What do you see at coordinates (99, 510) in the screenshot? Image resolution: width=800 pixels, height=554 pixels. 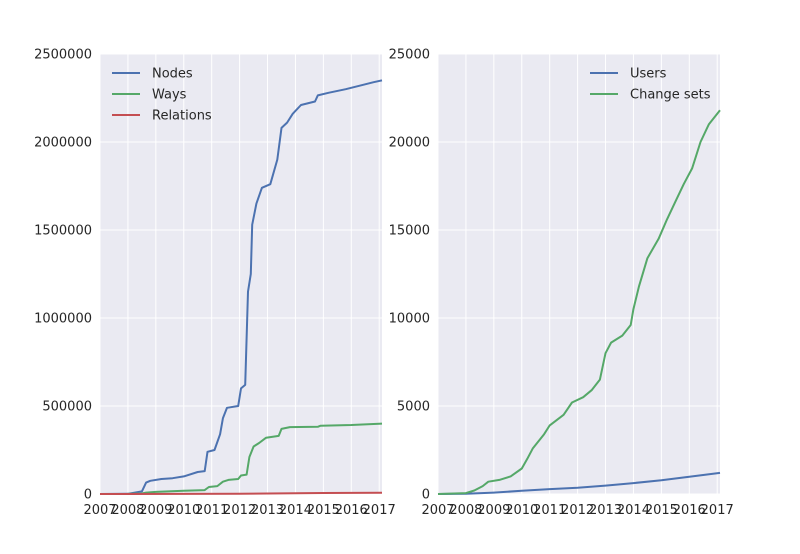 I see `left-x-tick-label: 2007` at bounding box center [99, 510].